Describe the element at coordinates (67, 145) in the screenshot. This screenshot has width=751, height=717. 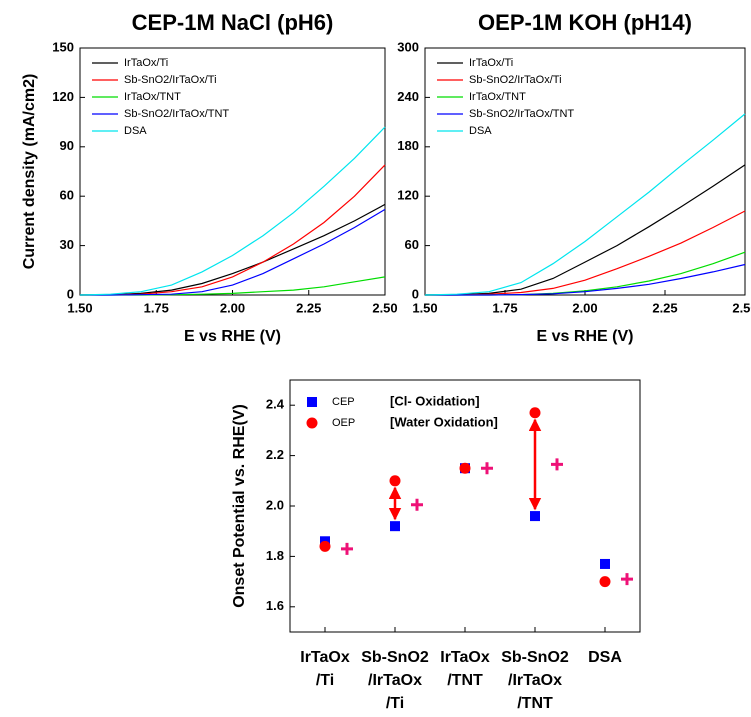
I see `y-tick-label: 90` at that location.